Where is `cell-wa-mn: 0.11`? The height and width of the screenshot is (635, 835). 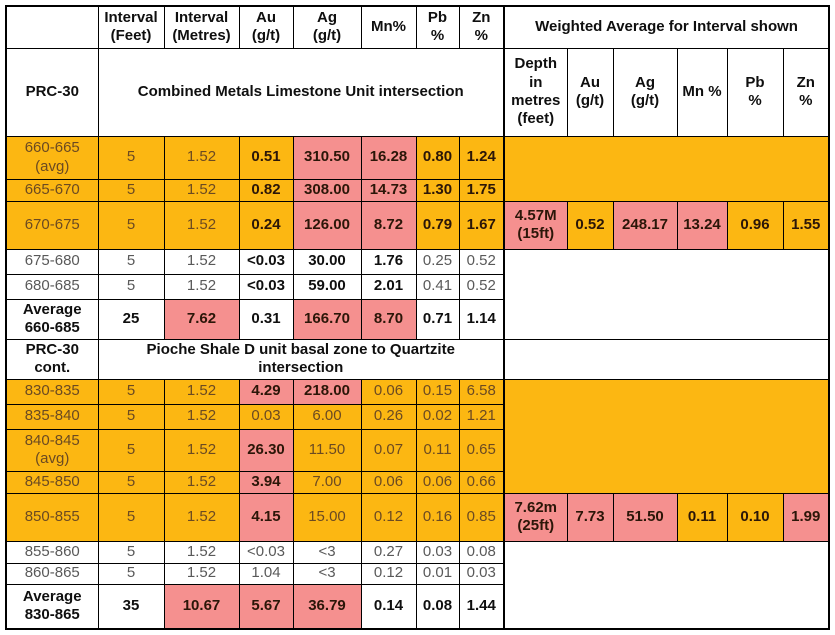 cell-wa-mn: 0.11 is located at coordinates (702, 517).